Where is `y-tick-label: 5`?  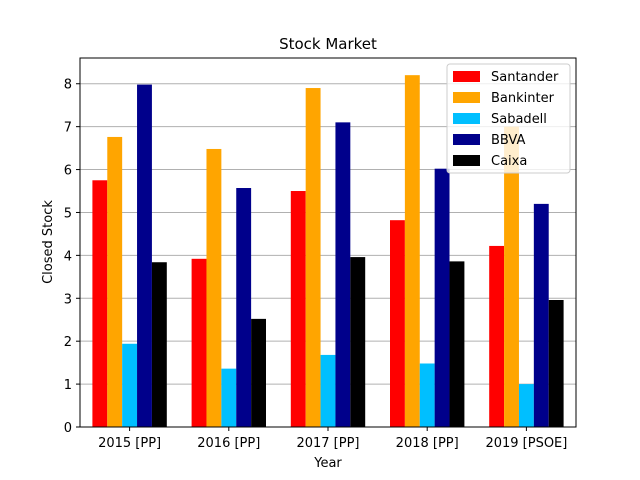 y-tick-label: 5 is located at coordinates (68, 213).